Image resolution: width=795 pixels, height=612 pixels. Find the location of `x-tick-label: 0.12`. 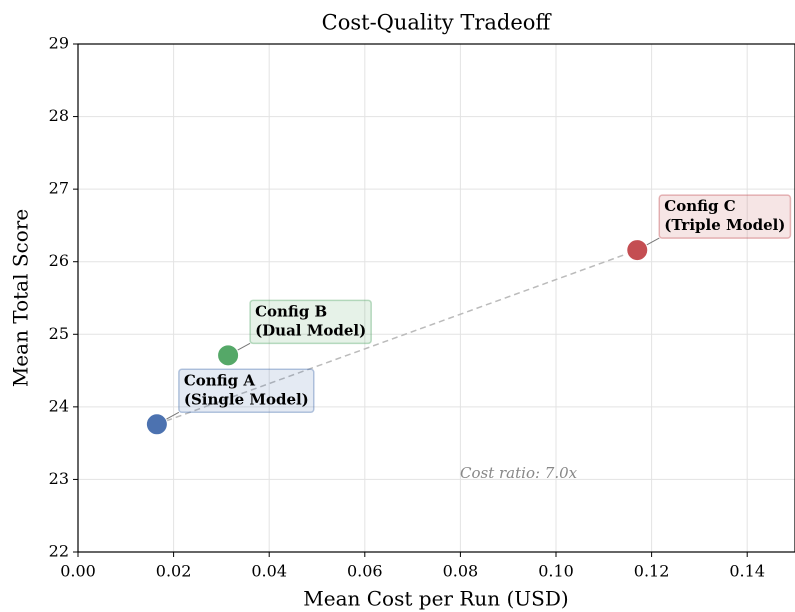

x-tick-label: 0.12 is located at coordinates (652, 571).